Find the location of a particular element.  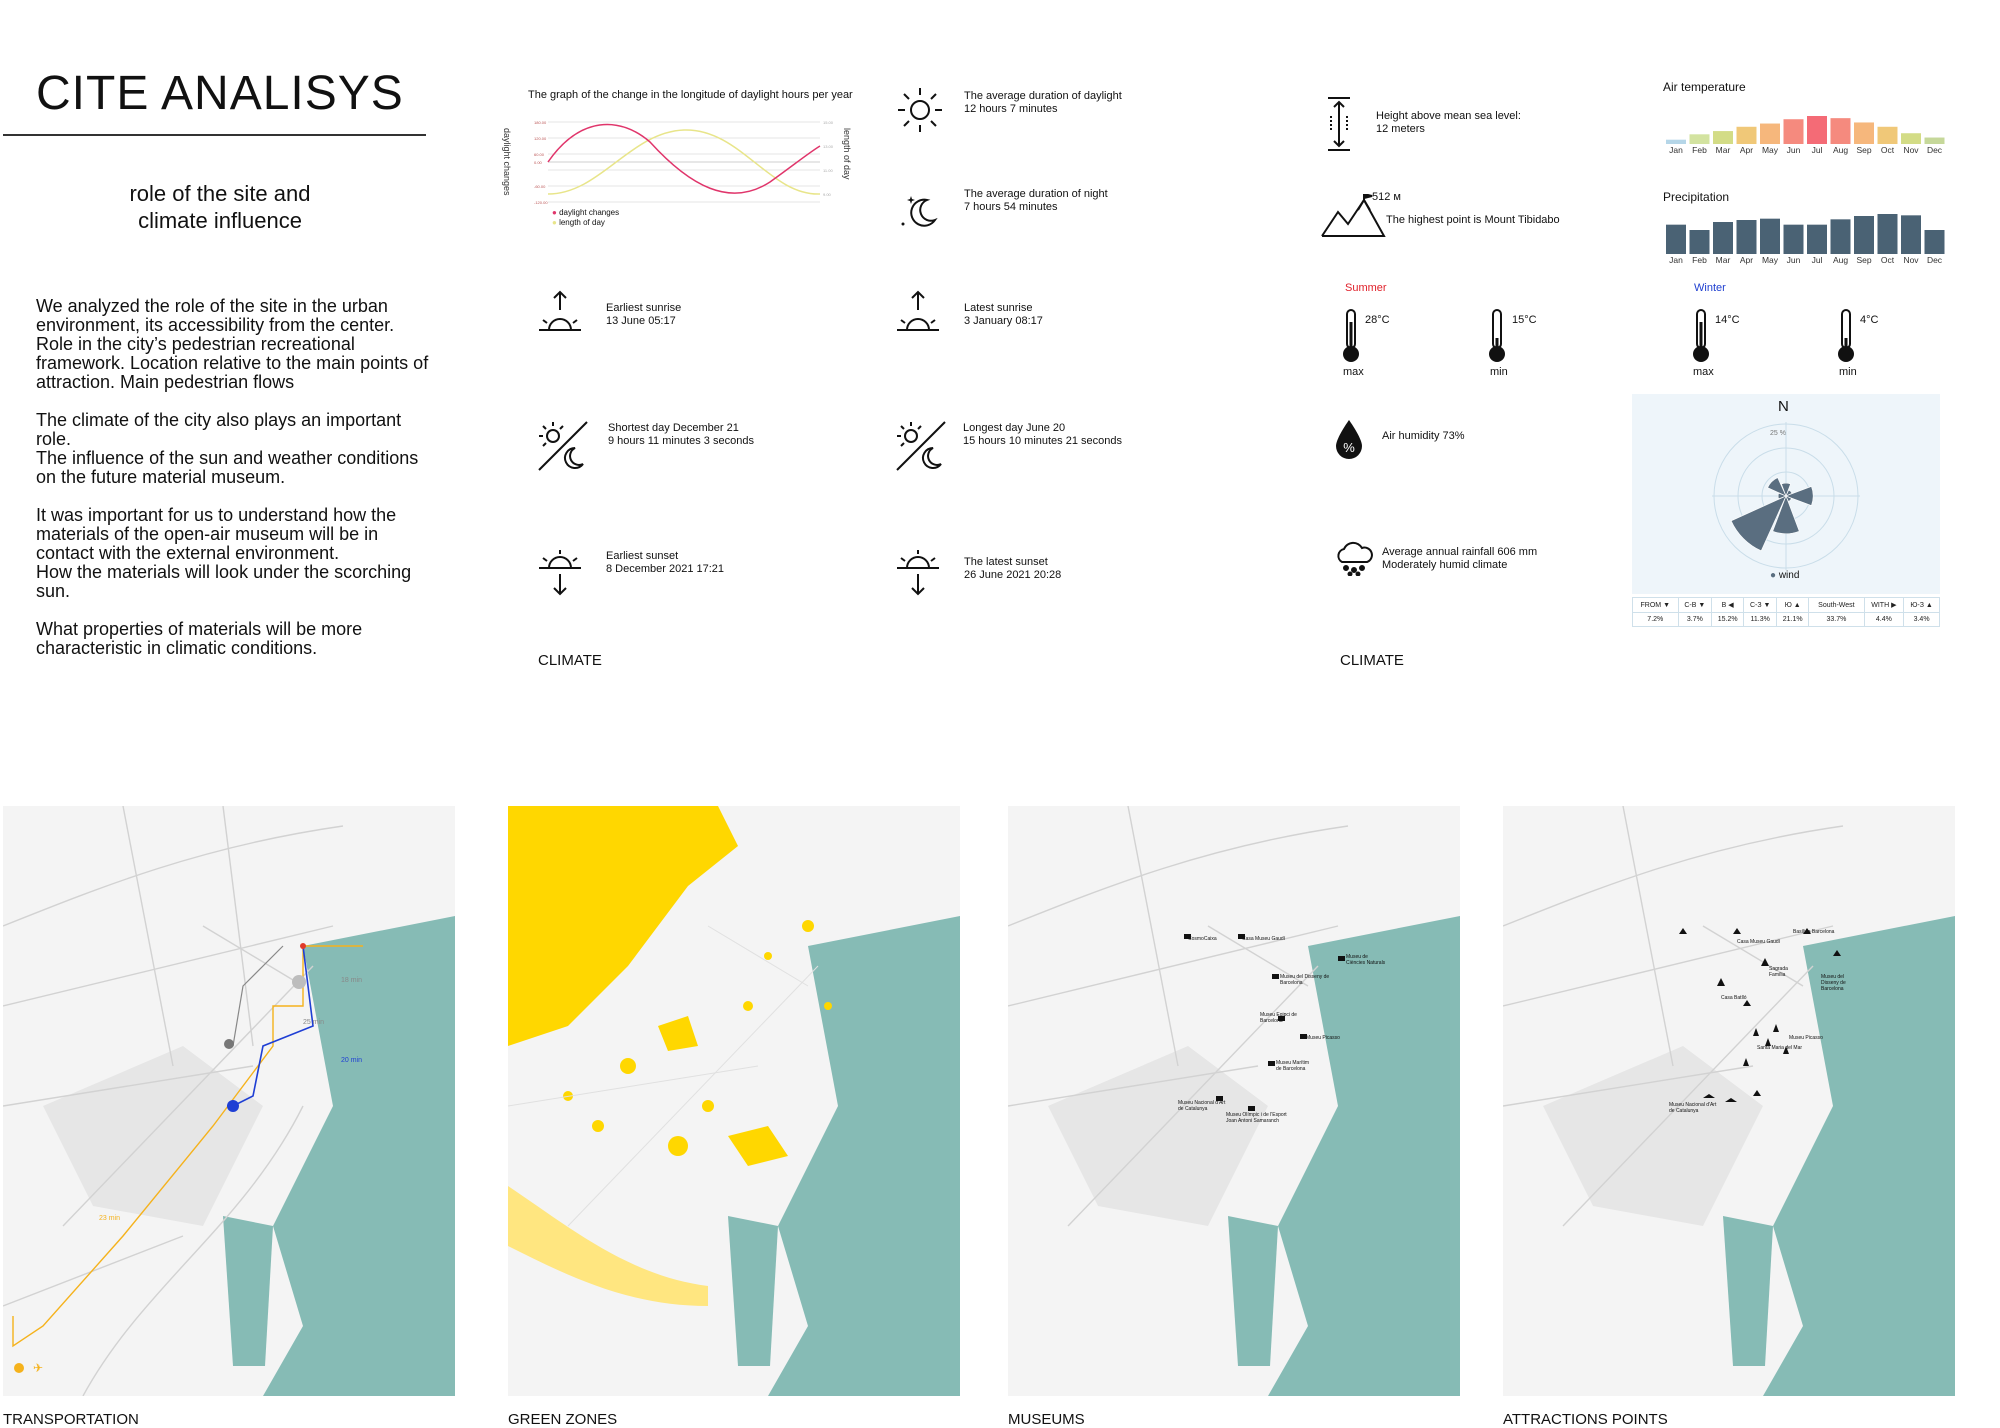

svg-text: -60.00 is located at coordinates (540, 186).